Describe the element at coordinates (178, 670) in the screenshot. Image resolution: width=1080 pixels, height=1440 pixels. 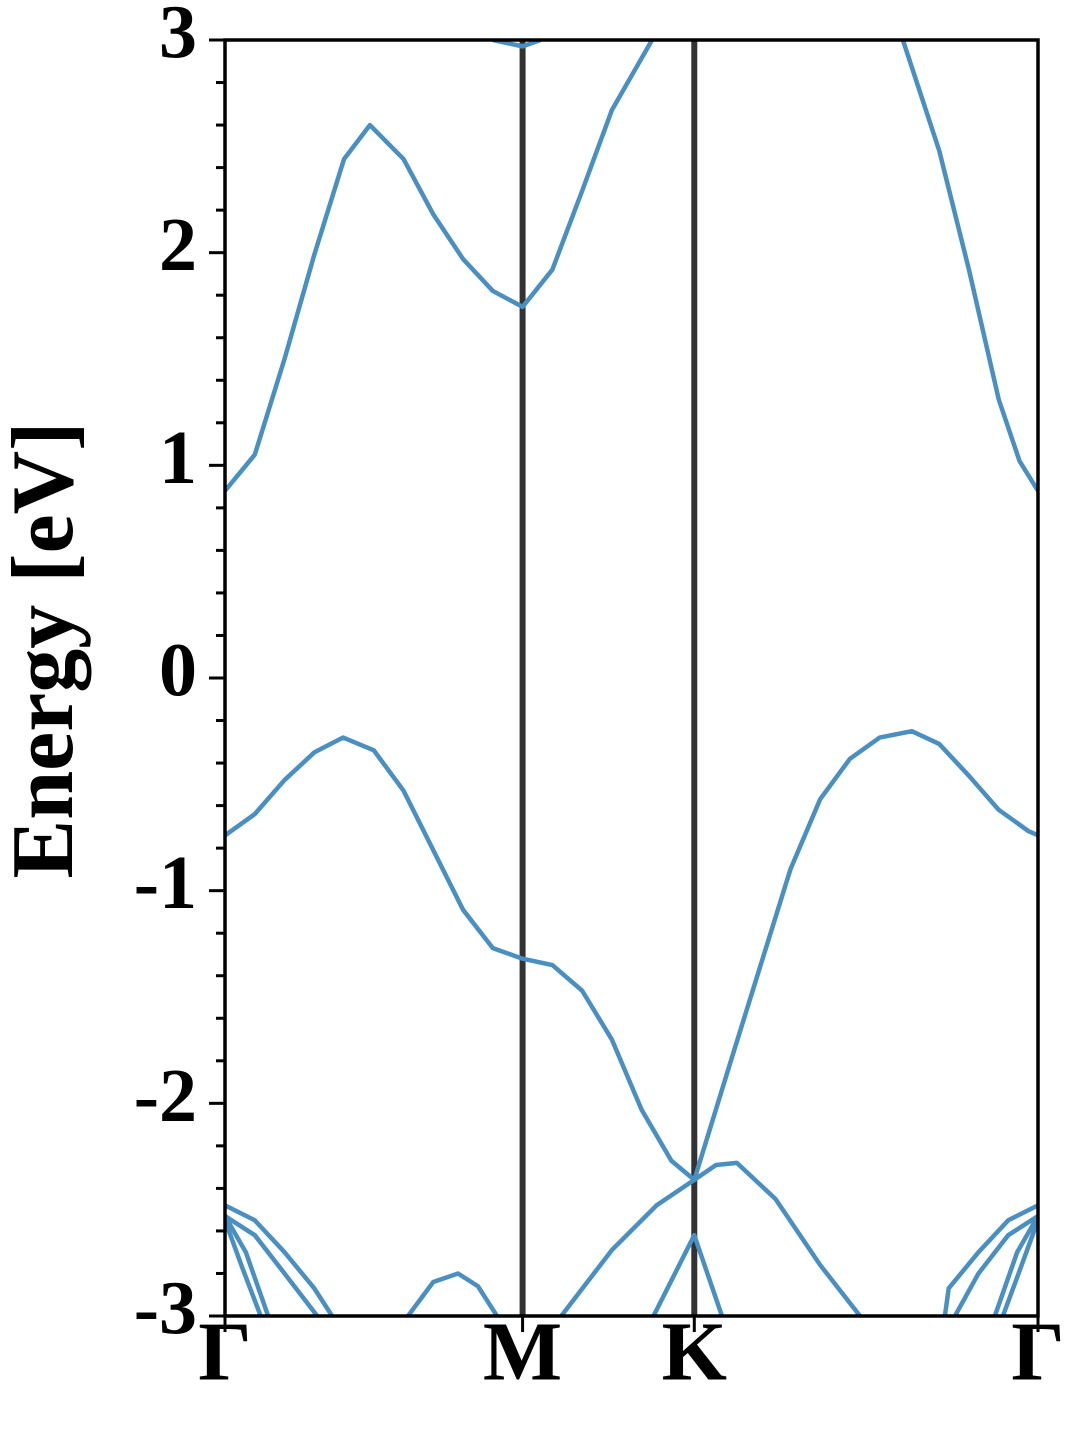
I see `y-tick-label: 0` at that location.